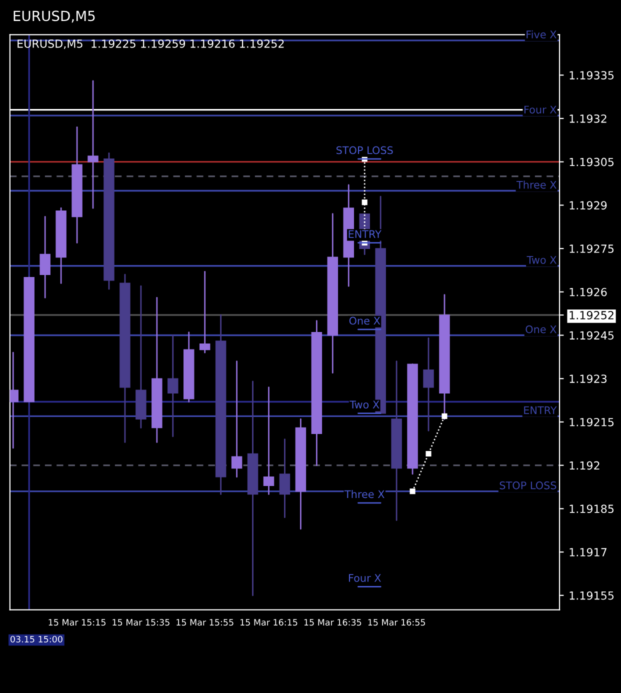 The image size is (621, 693). What do you see at coordinates (364, 578) in the screenshot?
I see `annotation: Four X` at bounding box center [364, 578].